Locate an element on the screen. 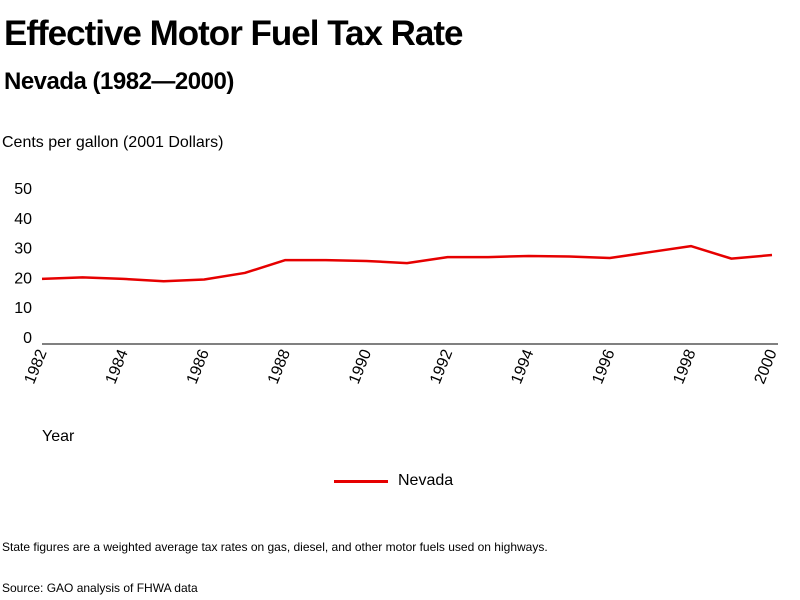  y-tick-label: 30 is located at coordinates (23, 249).